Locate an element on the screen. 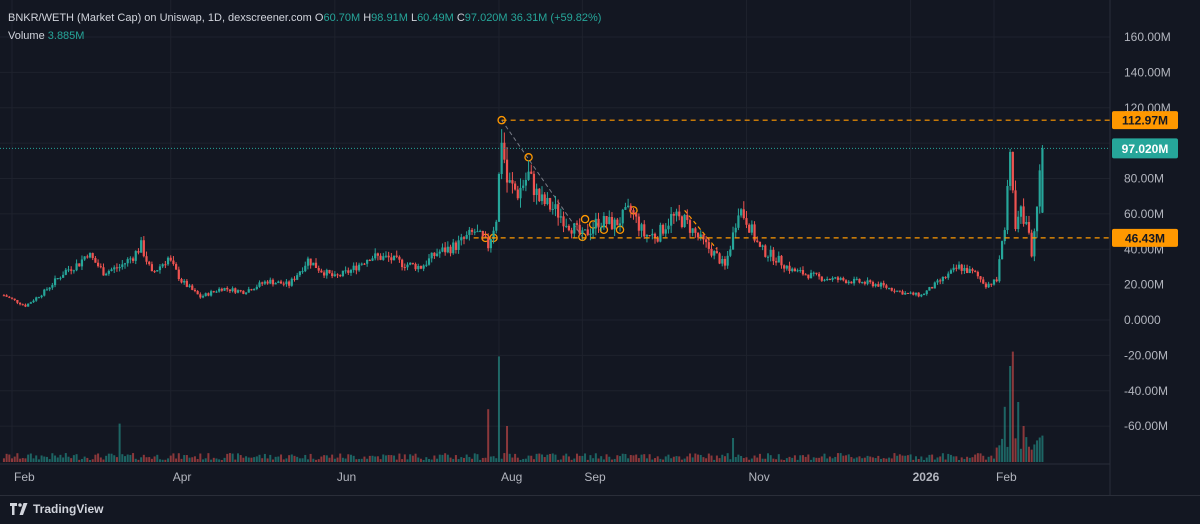 This screenshot has width=1200, height=524. x-tick-label: Feb is located at coordinates (24, 477).